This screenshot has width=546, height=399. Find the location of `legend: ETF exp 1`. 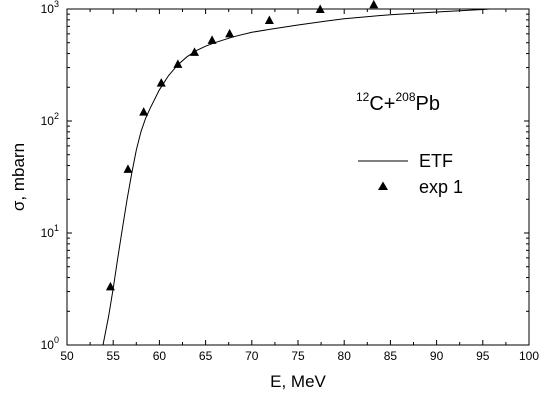

legend: ETF exp 1 is located at coordinates (410, 174).